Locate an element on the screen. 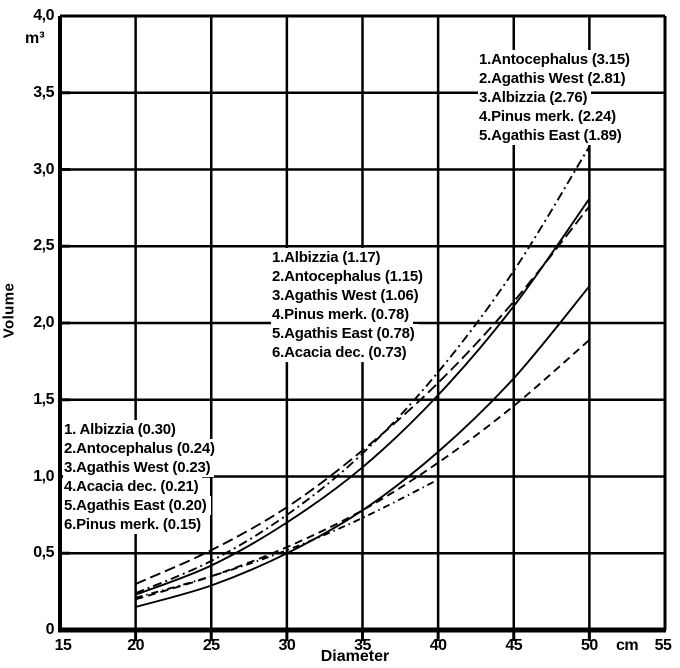  legend-item: 1.Albizzia (1.17) is located at coordinates (328, 257).